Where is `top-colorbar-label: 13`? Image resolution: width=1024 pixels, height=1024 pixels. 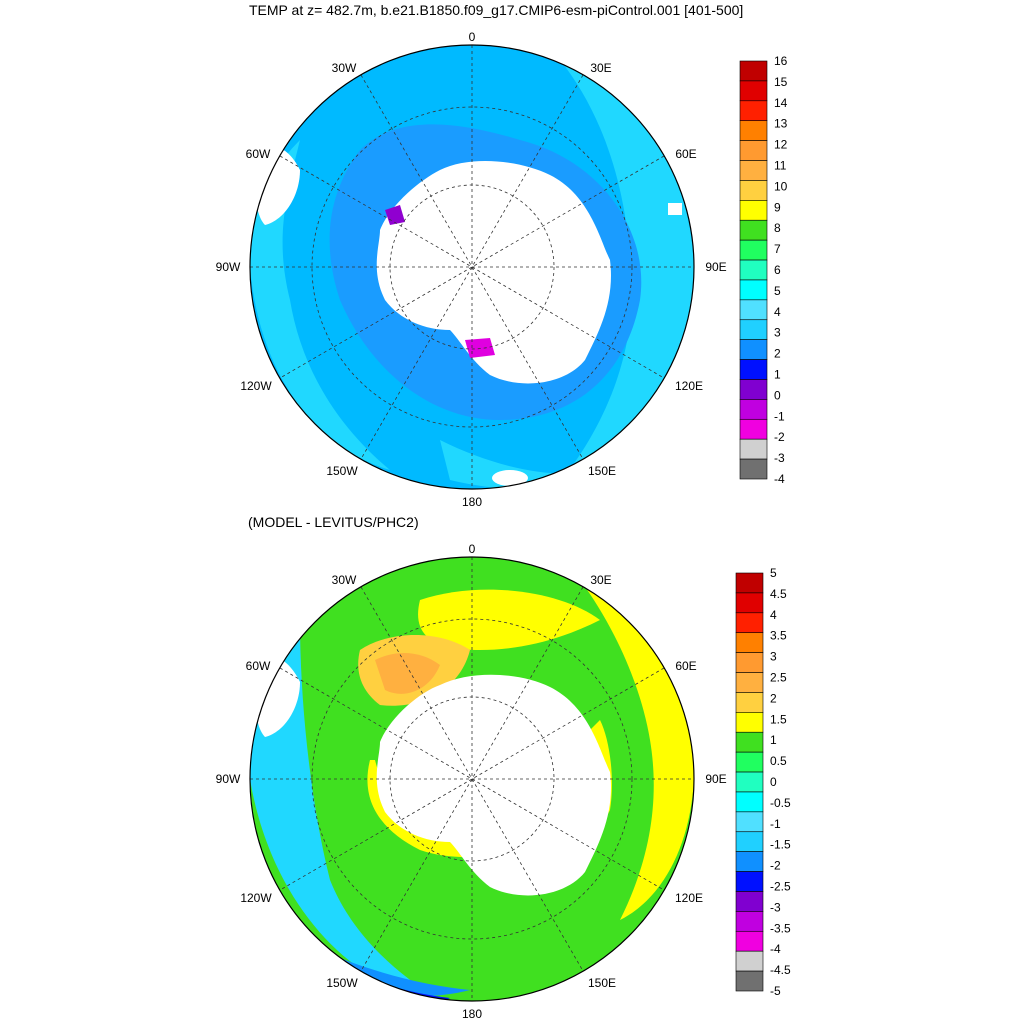
top-colorbar-label: 13 is located at coordinates (781, 124).